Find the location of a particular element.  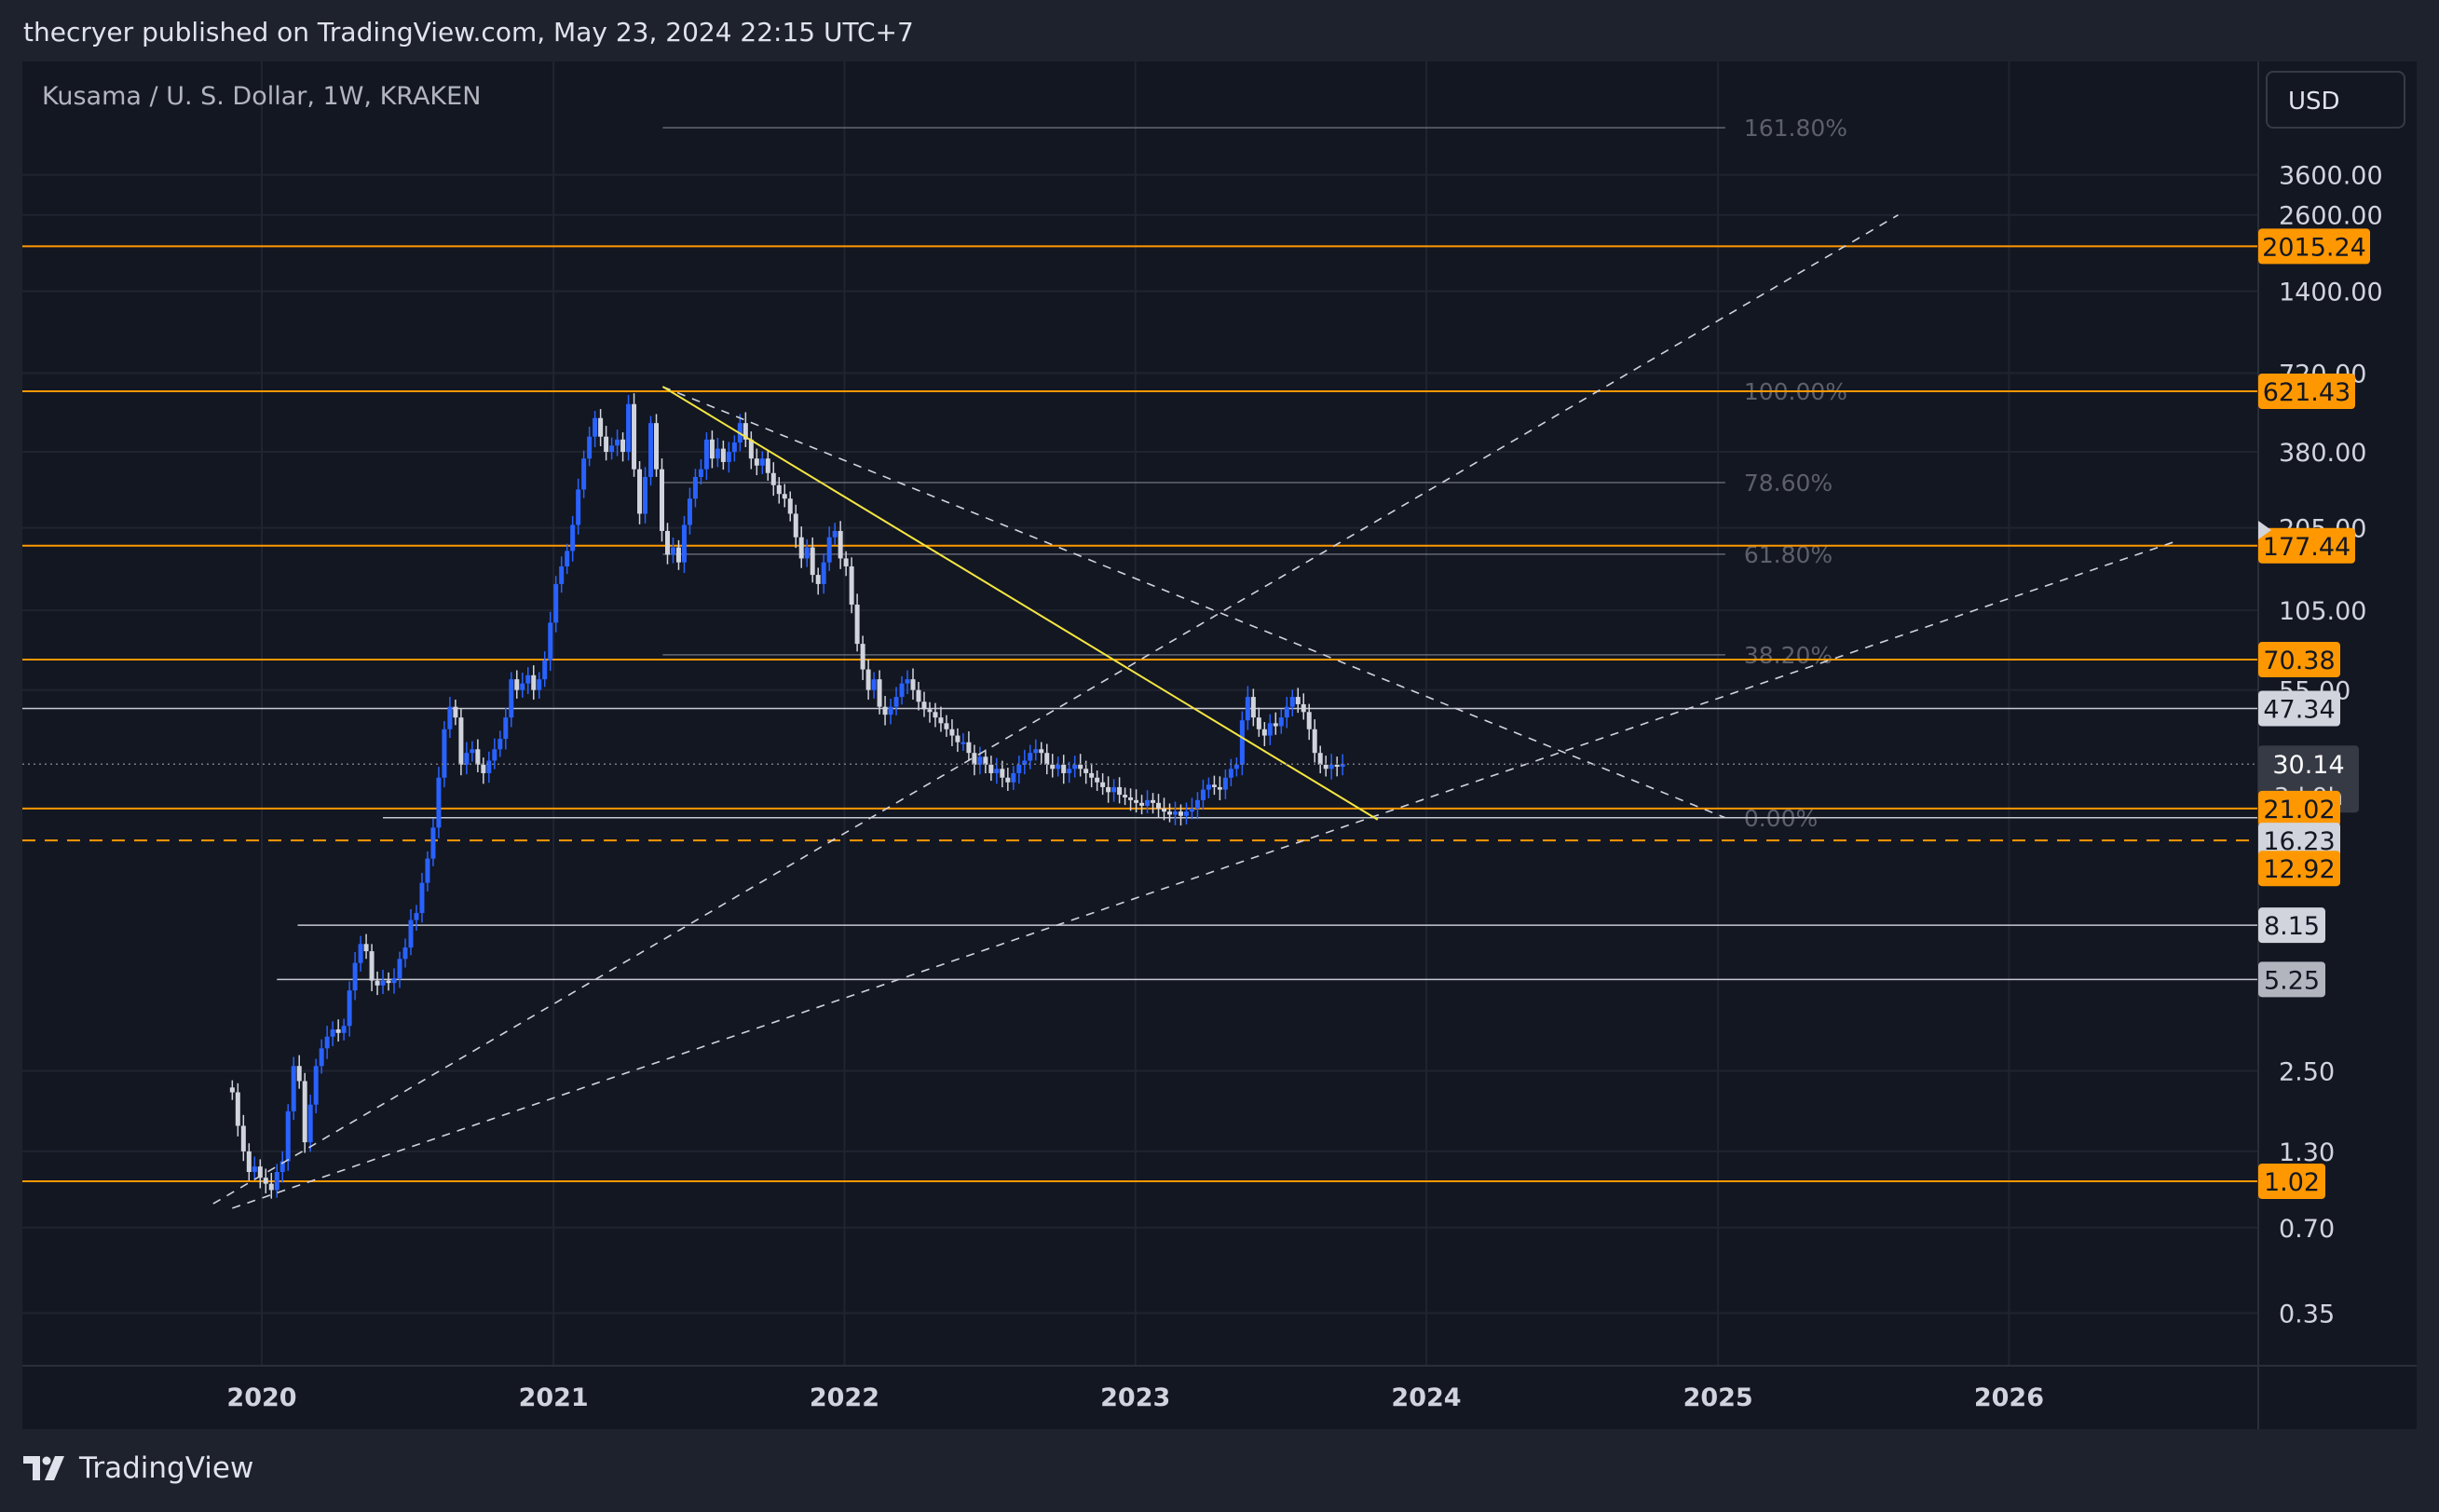

y-tick-label: 1.30 is located at coordinates (2307, 1152).